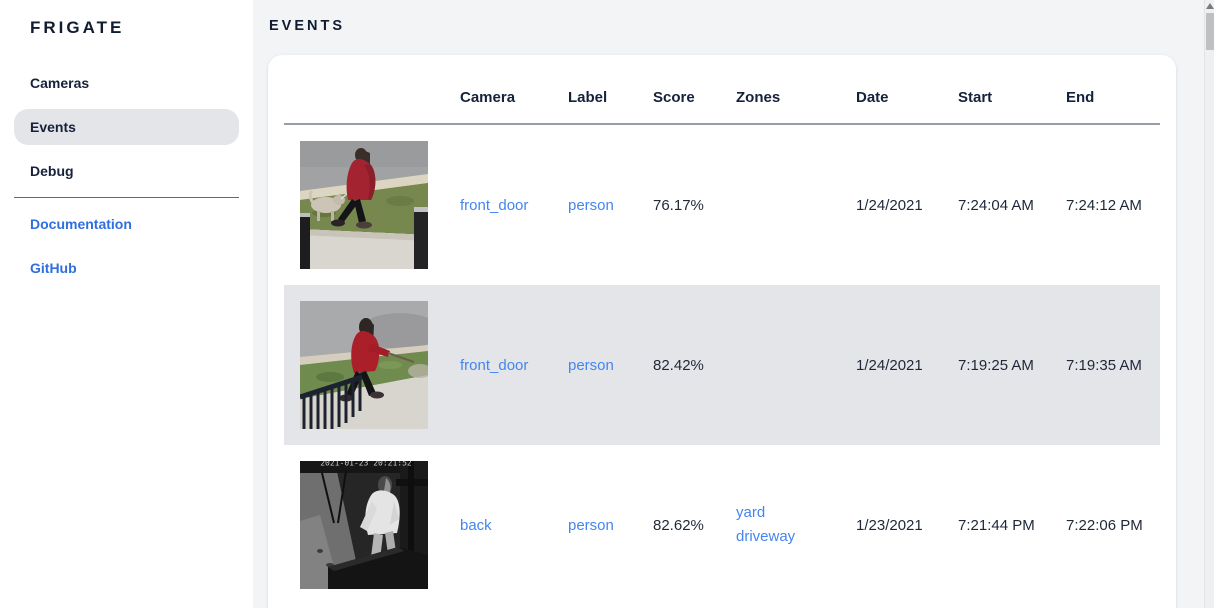 The height and width of the screenshot is (608, 1214). What do you see at coordinates (488, 97) in the screenshot?
I see `column-header-camera: Camera` at bounding box center [488, 97].